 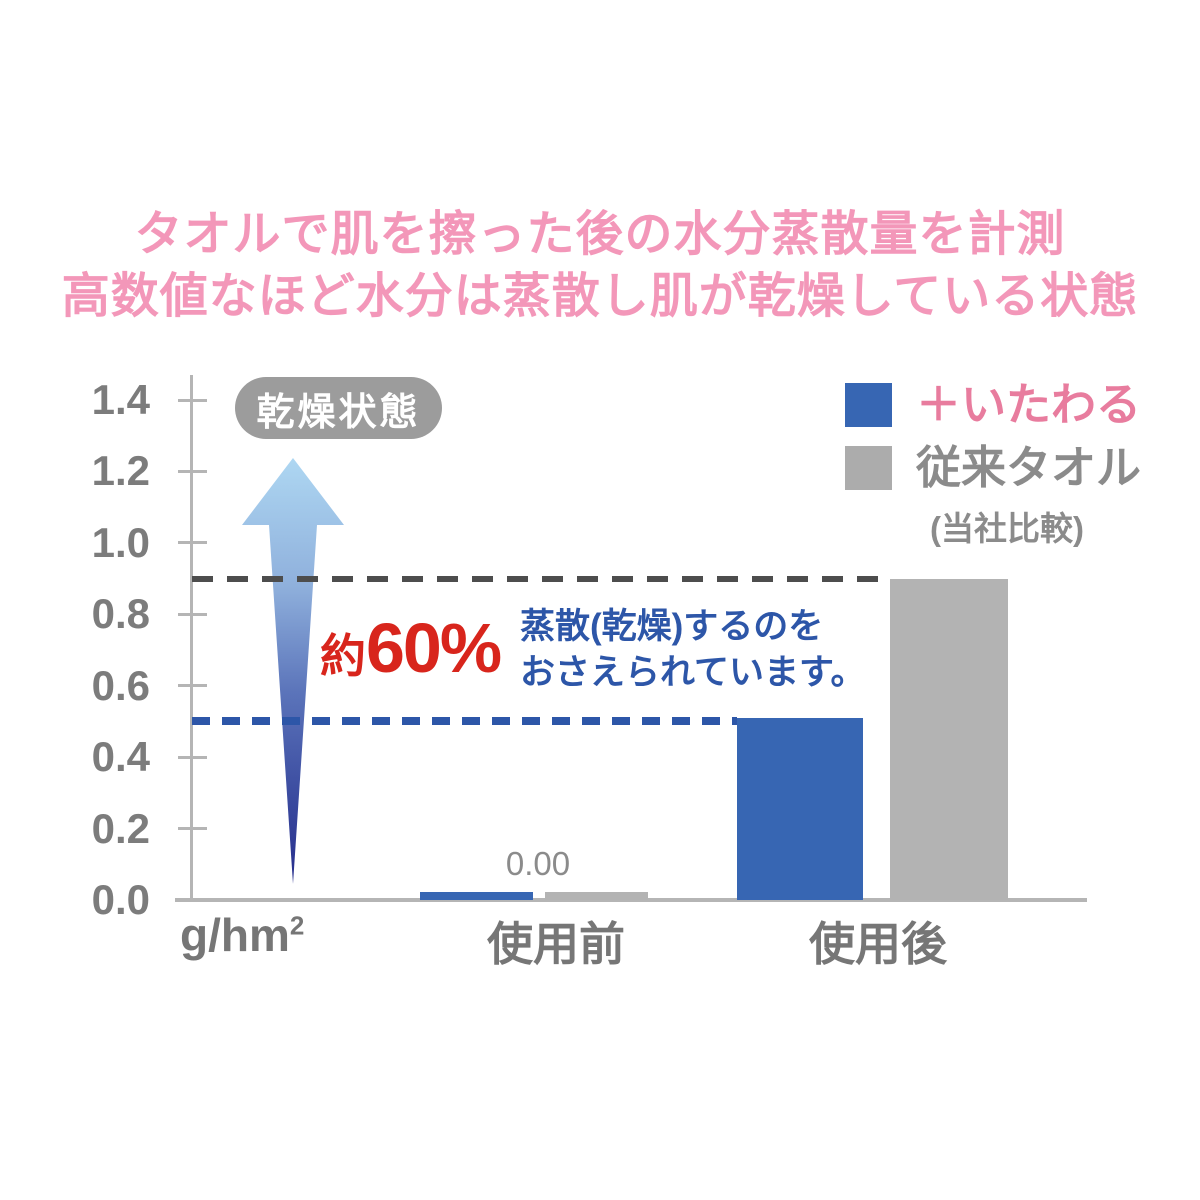 I want to click on chart-title-line1: タオルで肌を擦った後の水分蒸散量を計測, so click(x=600, y=234).